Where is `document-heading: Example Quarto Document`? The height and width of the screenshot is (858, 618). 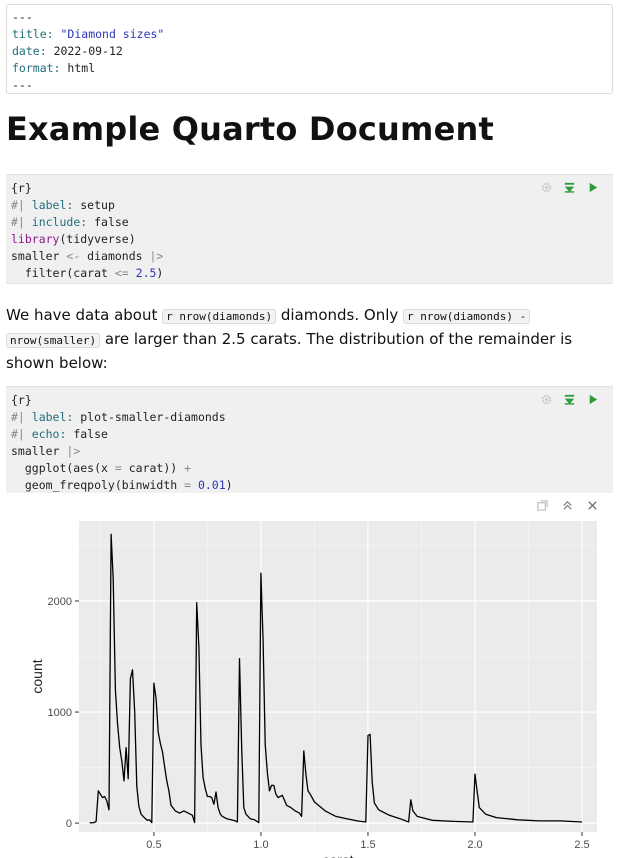 document-heading: Example Quarto Document is located at coordinates (250, 129).